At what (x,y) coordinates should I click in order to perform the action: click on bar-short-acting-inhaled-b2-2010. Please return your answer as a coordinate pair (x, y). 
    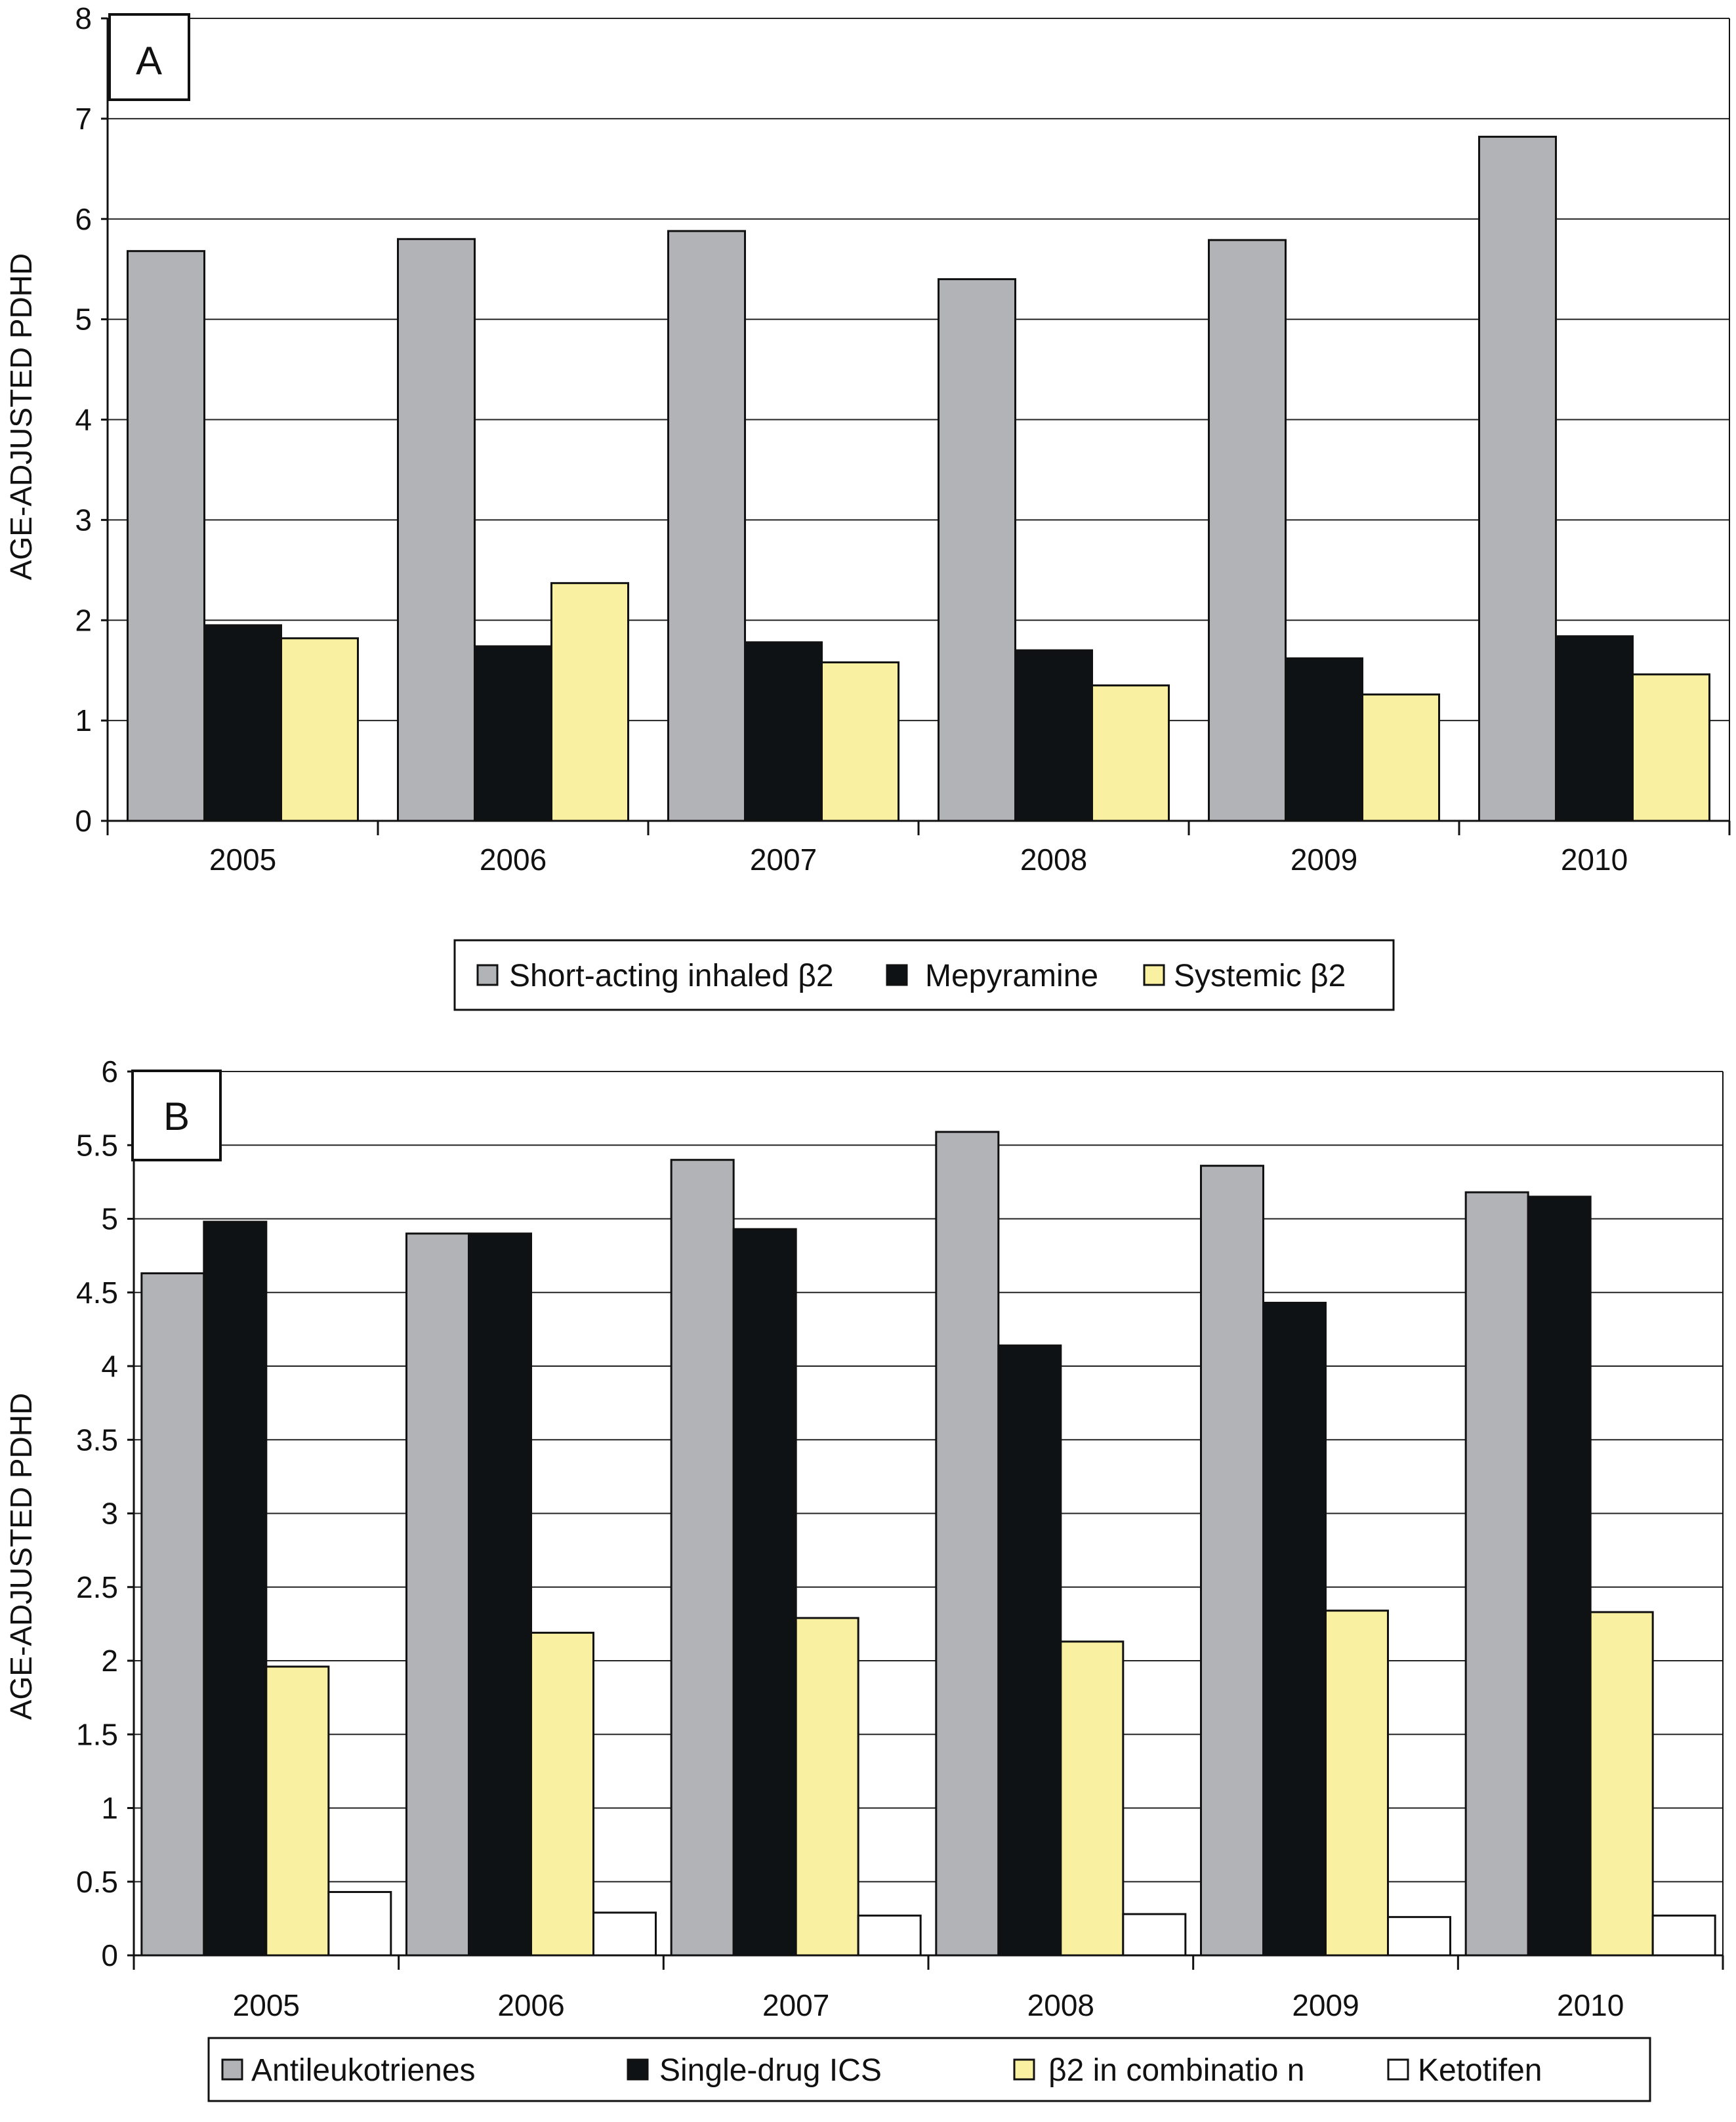
    Looking at the image, I should click on (1517, 478).